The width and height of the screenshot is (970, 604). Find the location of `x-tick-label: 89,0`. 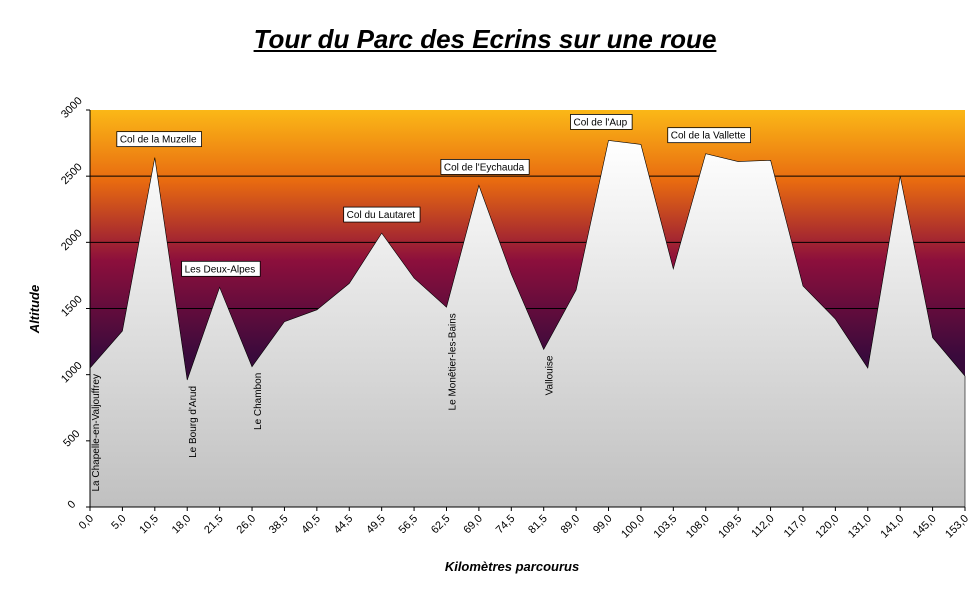

x-tick-label: 89,0 is located at coordinates (571, 525).